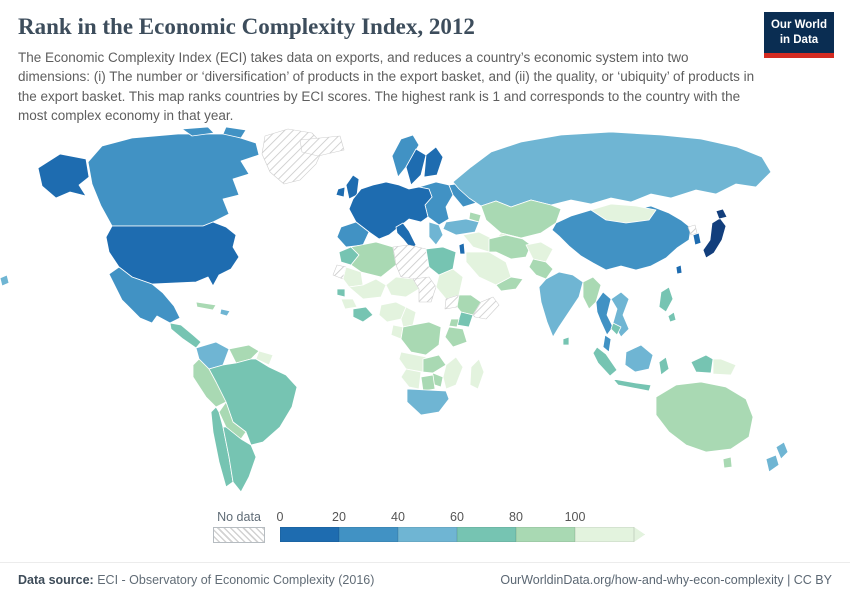 The height and width of the screenshot is (600, 850). What do you see at coordinates (616, 329) in the screenshot?
I see `country-cambodia` at bounding box center [616, 329].